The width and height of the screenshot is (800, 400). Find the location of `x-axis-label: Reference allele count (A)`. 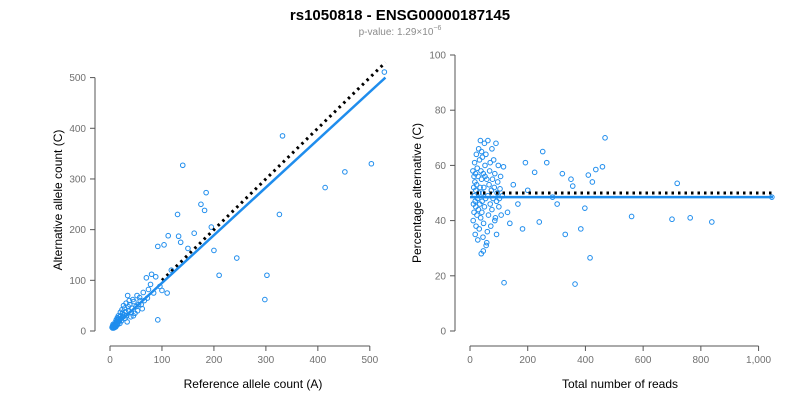

x-axis-label: Reference allele count (A) is located at coordinates (253, 384).